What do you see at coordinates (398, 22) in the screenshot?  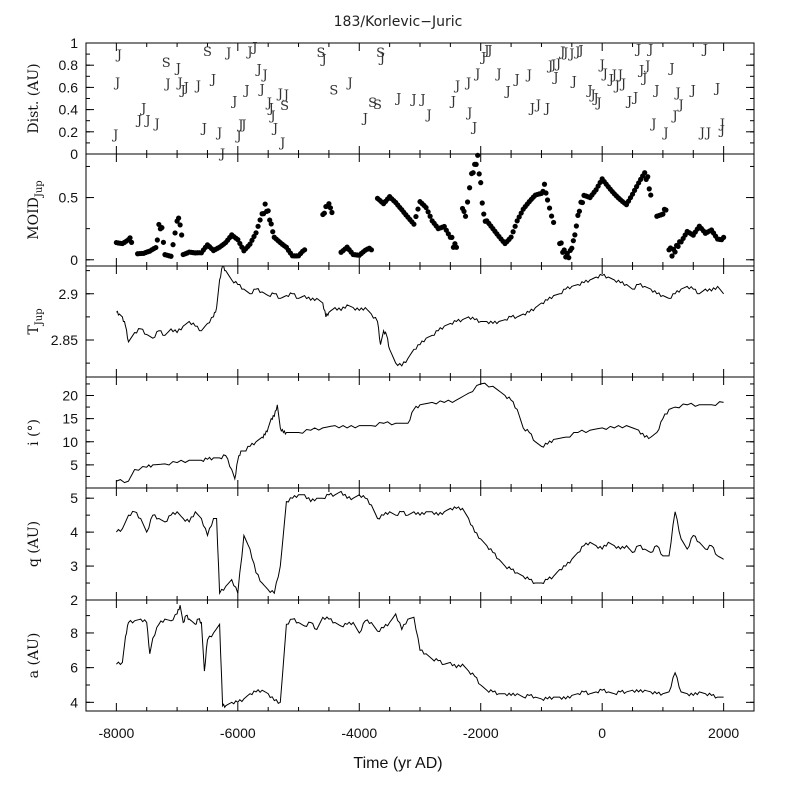 I see `chart-title: 183/Korlevic−Juric` at bounding box center [398, 22].